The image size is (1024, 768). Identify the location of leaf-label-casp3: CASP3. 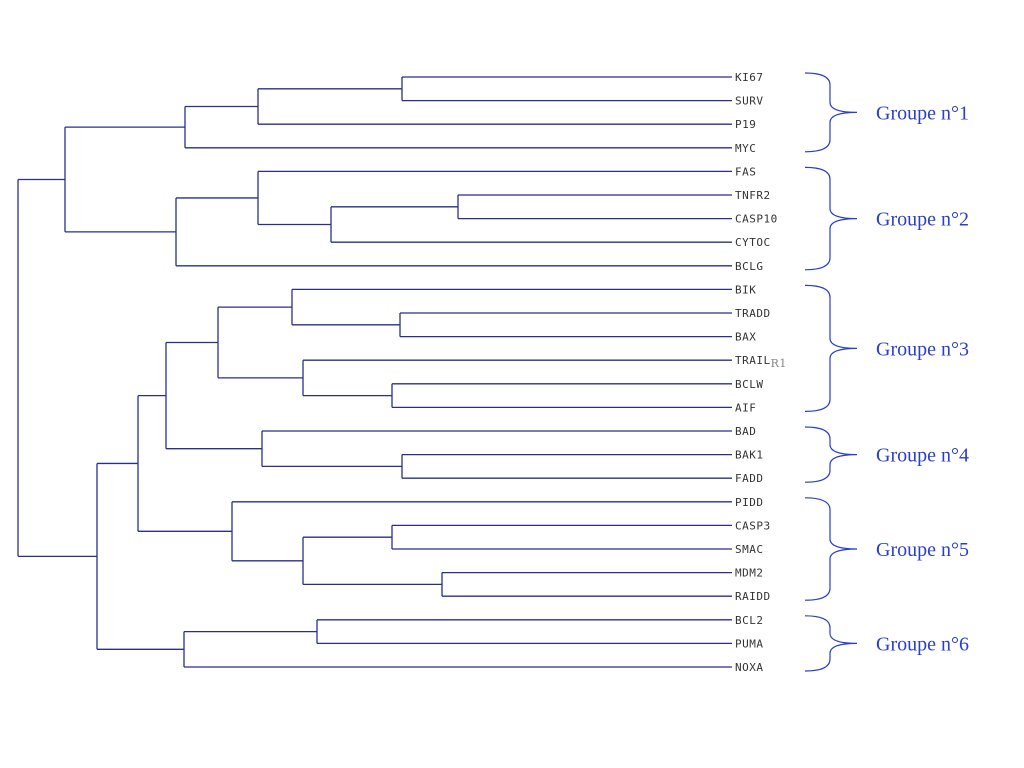
(753, 525).